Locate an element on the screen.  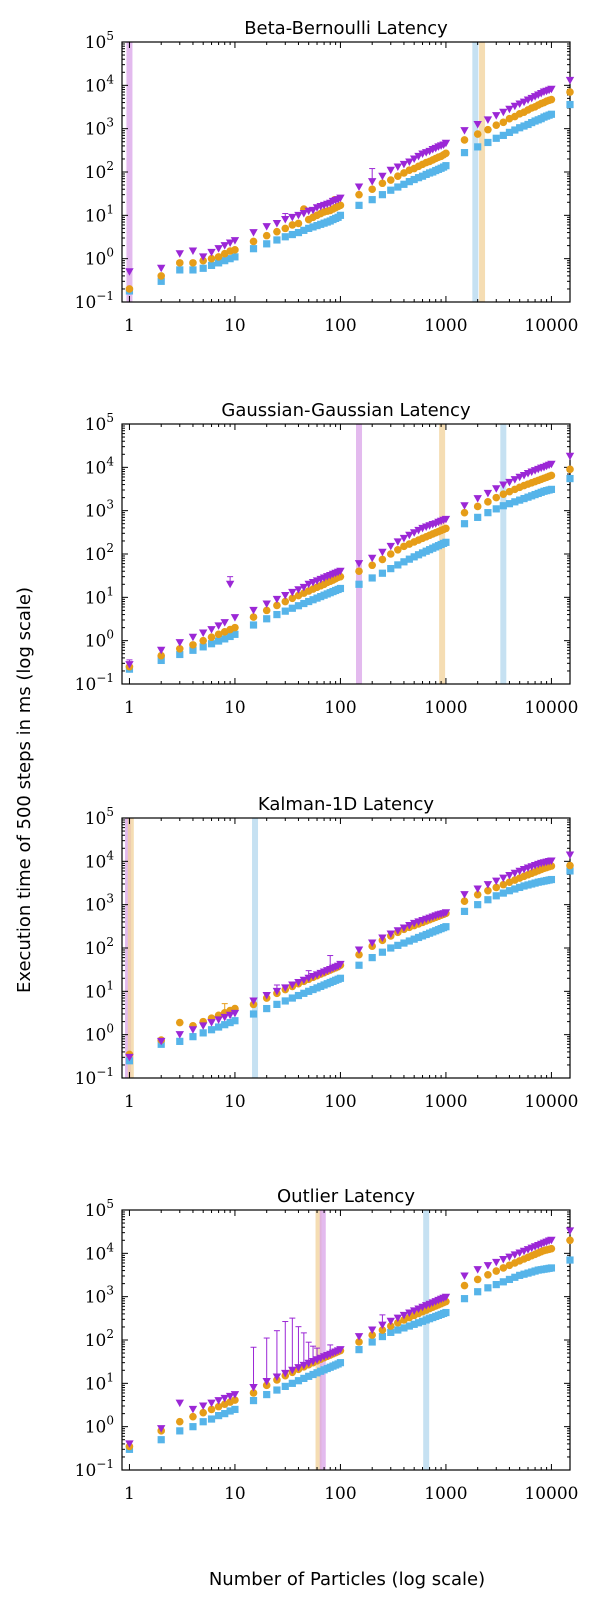
x-tick-label: 100 is located at coordinates (340, 1494).